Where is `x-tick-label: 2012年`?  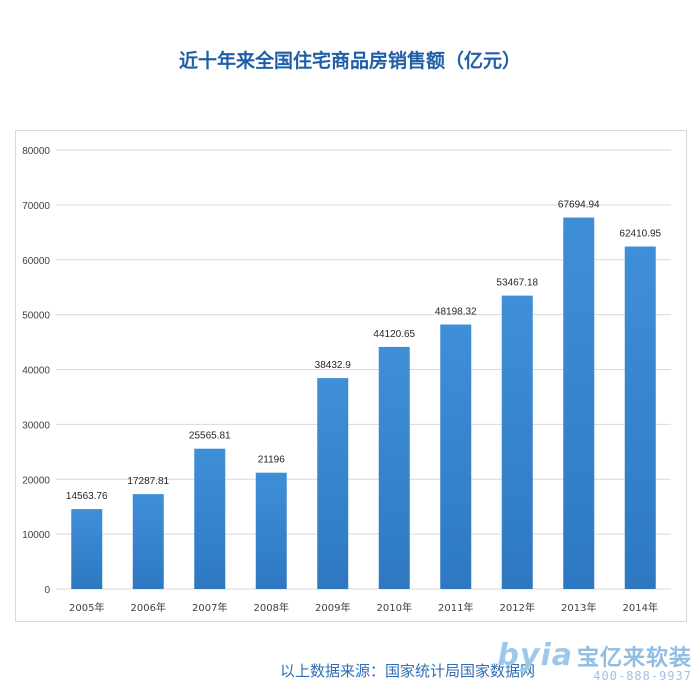
x-tick-label: 2012年 is located at coordinates (517, 607).